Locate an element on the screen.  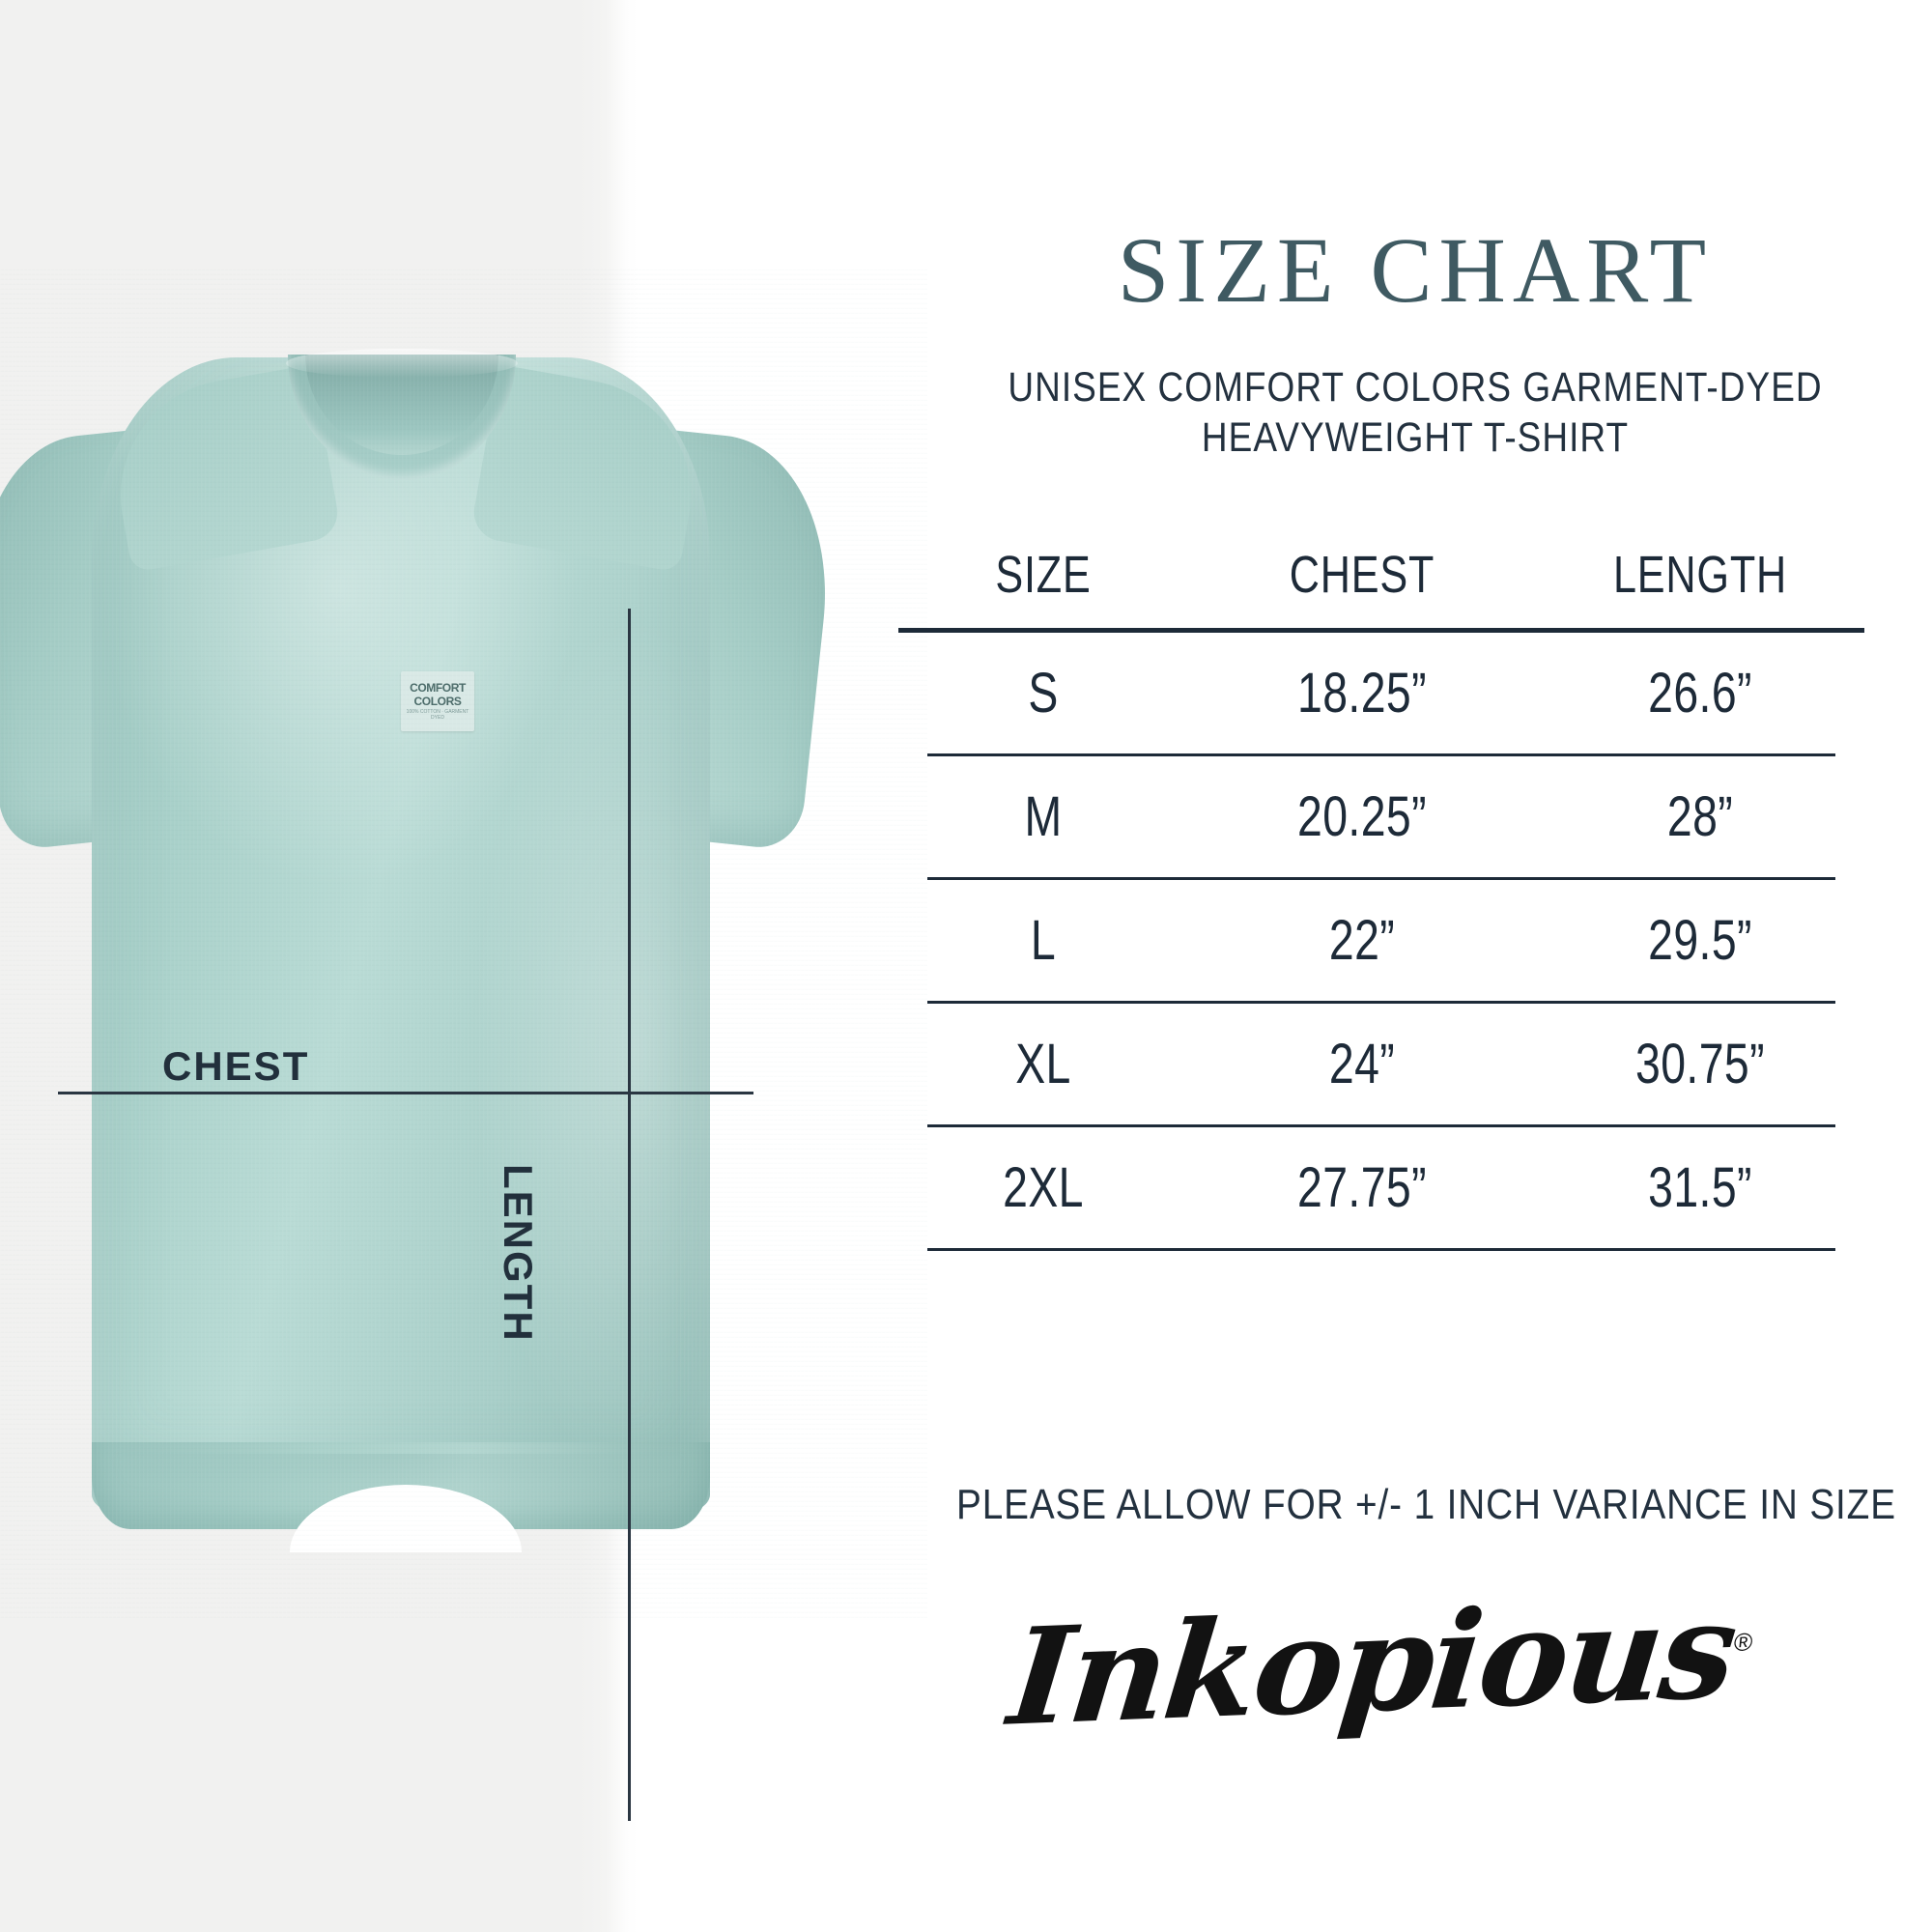
cell-chest: 24” is located at coordinates (1362, 1064).